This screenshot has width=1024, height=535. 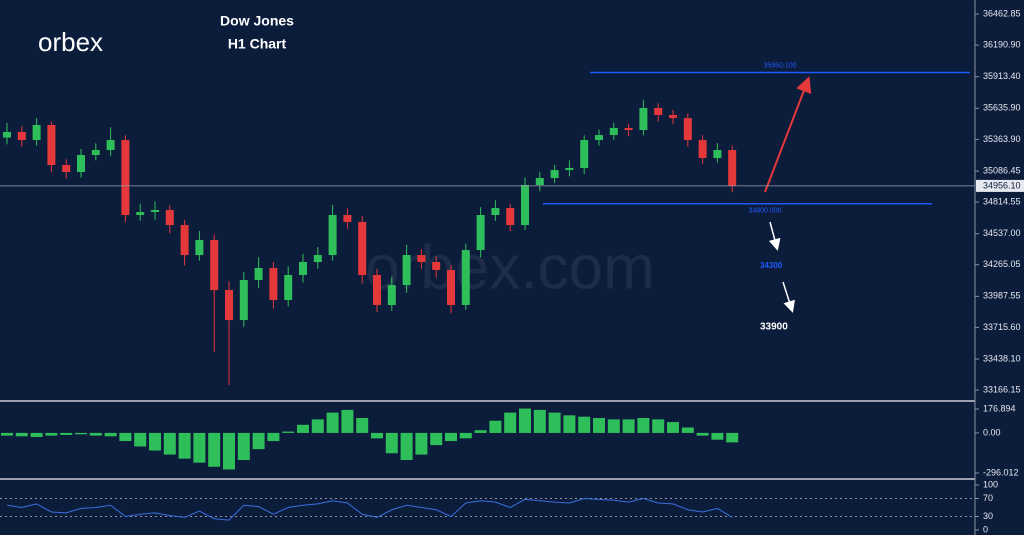 I want to click on y-tick-label: 33715.60, so click(x=1002, y=327).